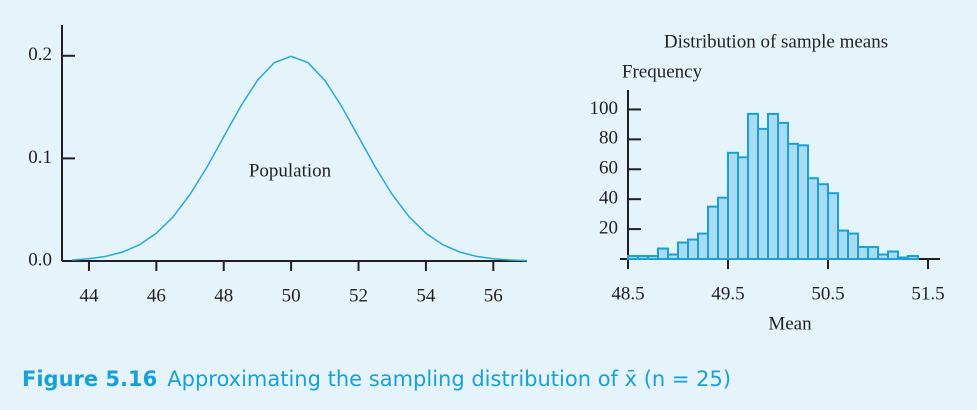  What do you see at coordinates (608, 138) in the screenshot?
I see `y-tick-label: 80` at bounding box center [608, 138].